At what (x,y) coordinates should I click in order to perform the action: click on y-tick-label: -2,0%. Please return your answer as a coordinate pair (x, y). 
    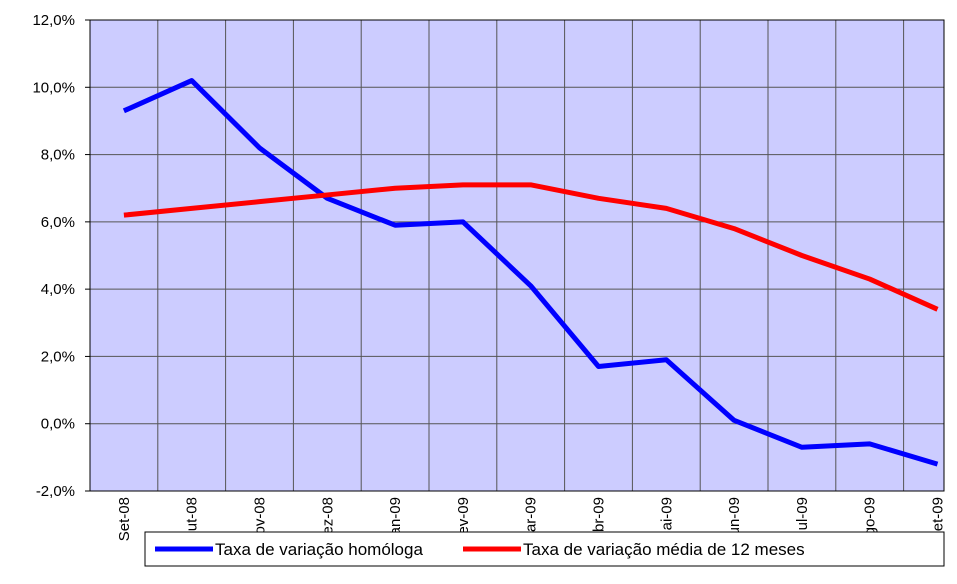
    Looking at the image, I should click on (55, 491).